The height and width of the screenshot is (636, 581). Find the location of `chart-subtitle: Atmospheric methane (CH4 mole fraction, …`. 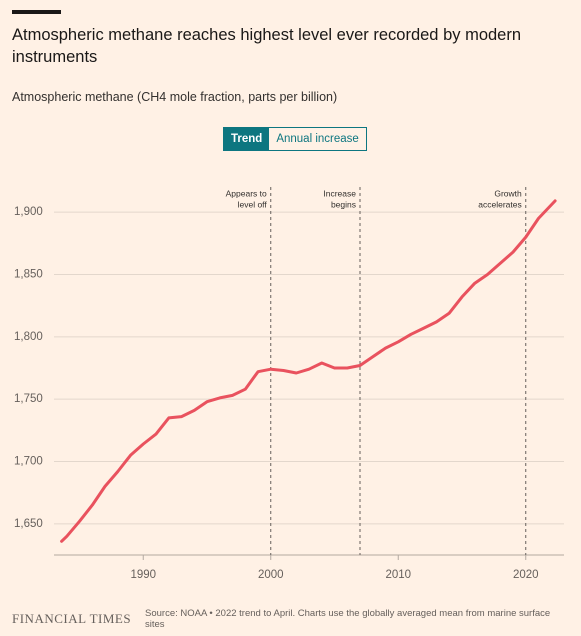

chart-subtitle: Atmospheric methane (CH4 mole fraction, … is located at coordinates (175, 97).